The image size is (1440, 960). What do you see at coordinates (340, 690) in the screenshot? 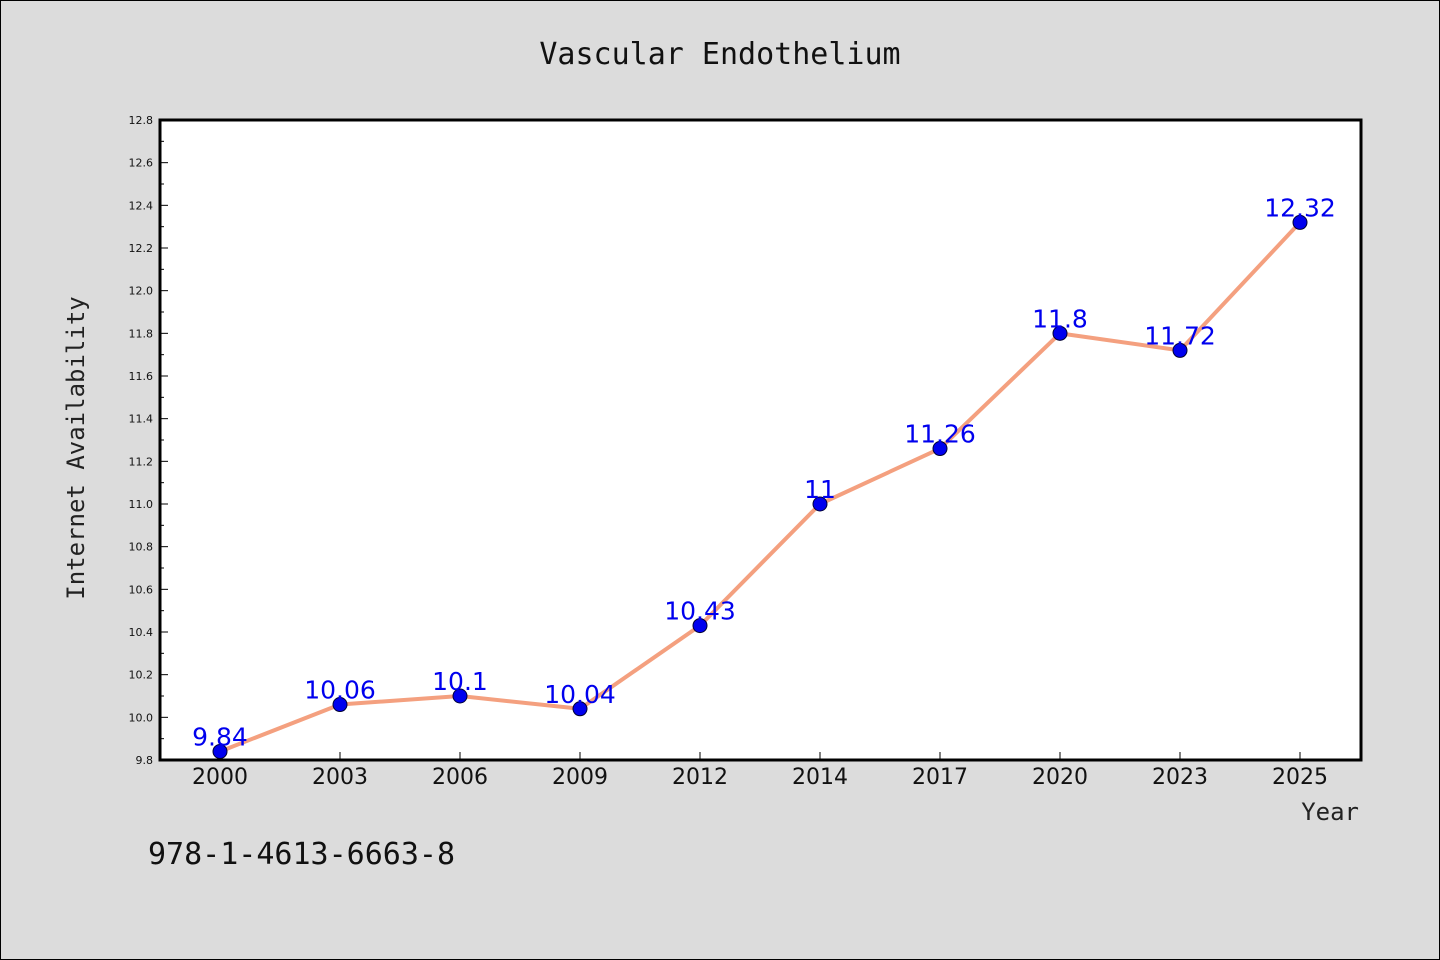
I see `data-label: 10.06` at bounding box center [340, 690].